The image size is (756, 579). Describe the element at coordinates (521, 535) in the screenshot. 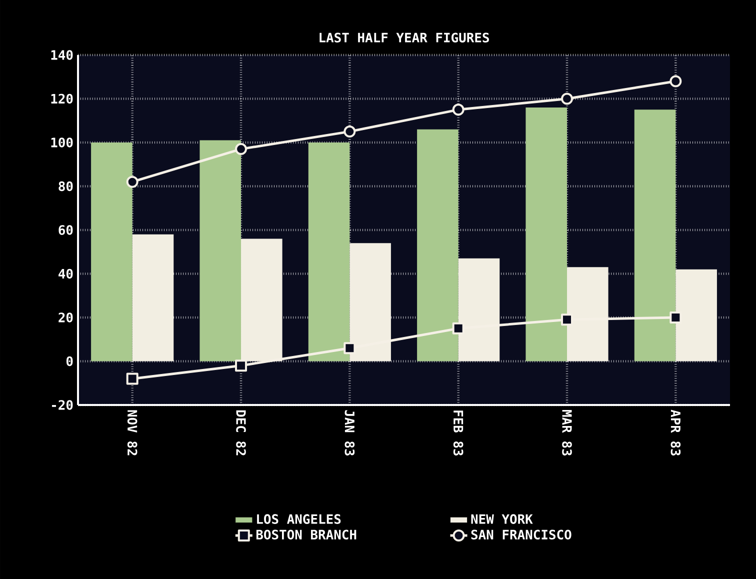

I see `legend-label: SAN FRANCISCO` at that location.